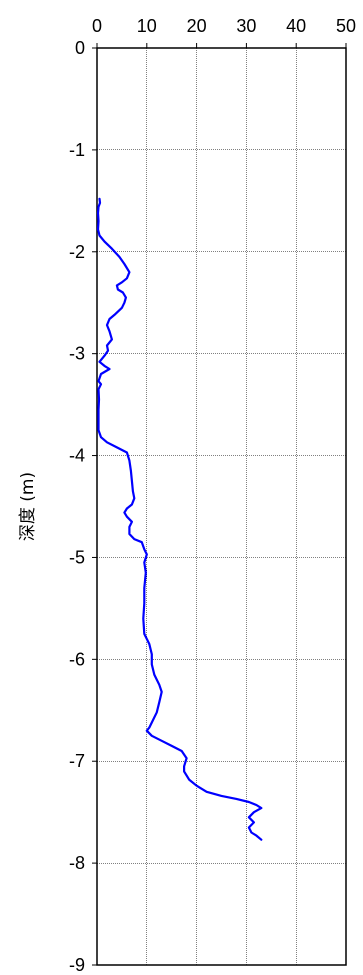 This screenshot has height=975, width=363. I want to click on y-tick-label: -9, so click(77, 965).